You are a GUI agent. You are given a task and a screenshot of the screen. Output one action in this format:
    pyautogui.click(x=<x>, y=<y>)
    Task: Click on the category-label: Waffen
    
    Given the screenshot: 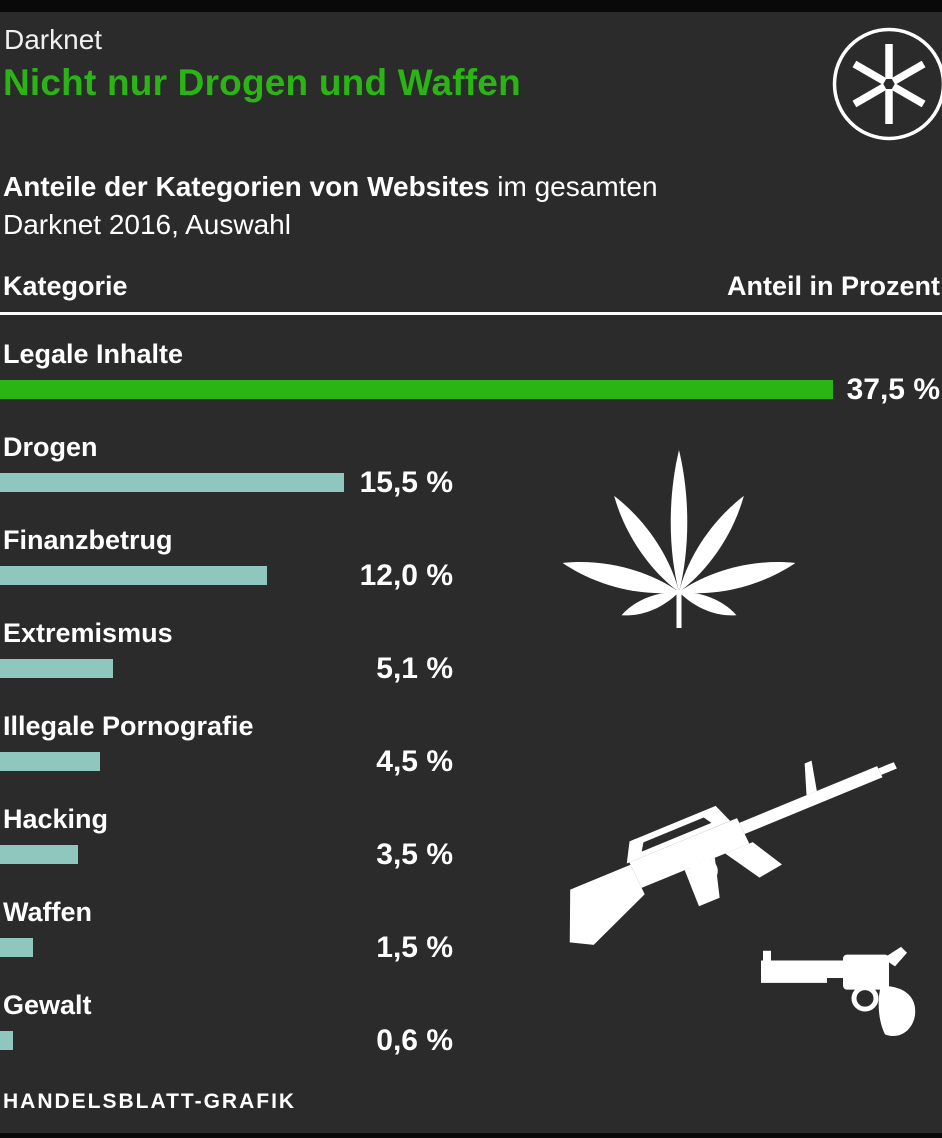 What is the action you would take?
    pyautogui.click(x=47, y=912)
    